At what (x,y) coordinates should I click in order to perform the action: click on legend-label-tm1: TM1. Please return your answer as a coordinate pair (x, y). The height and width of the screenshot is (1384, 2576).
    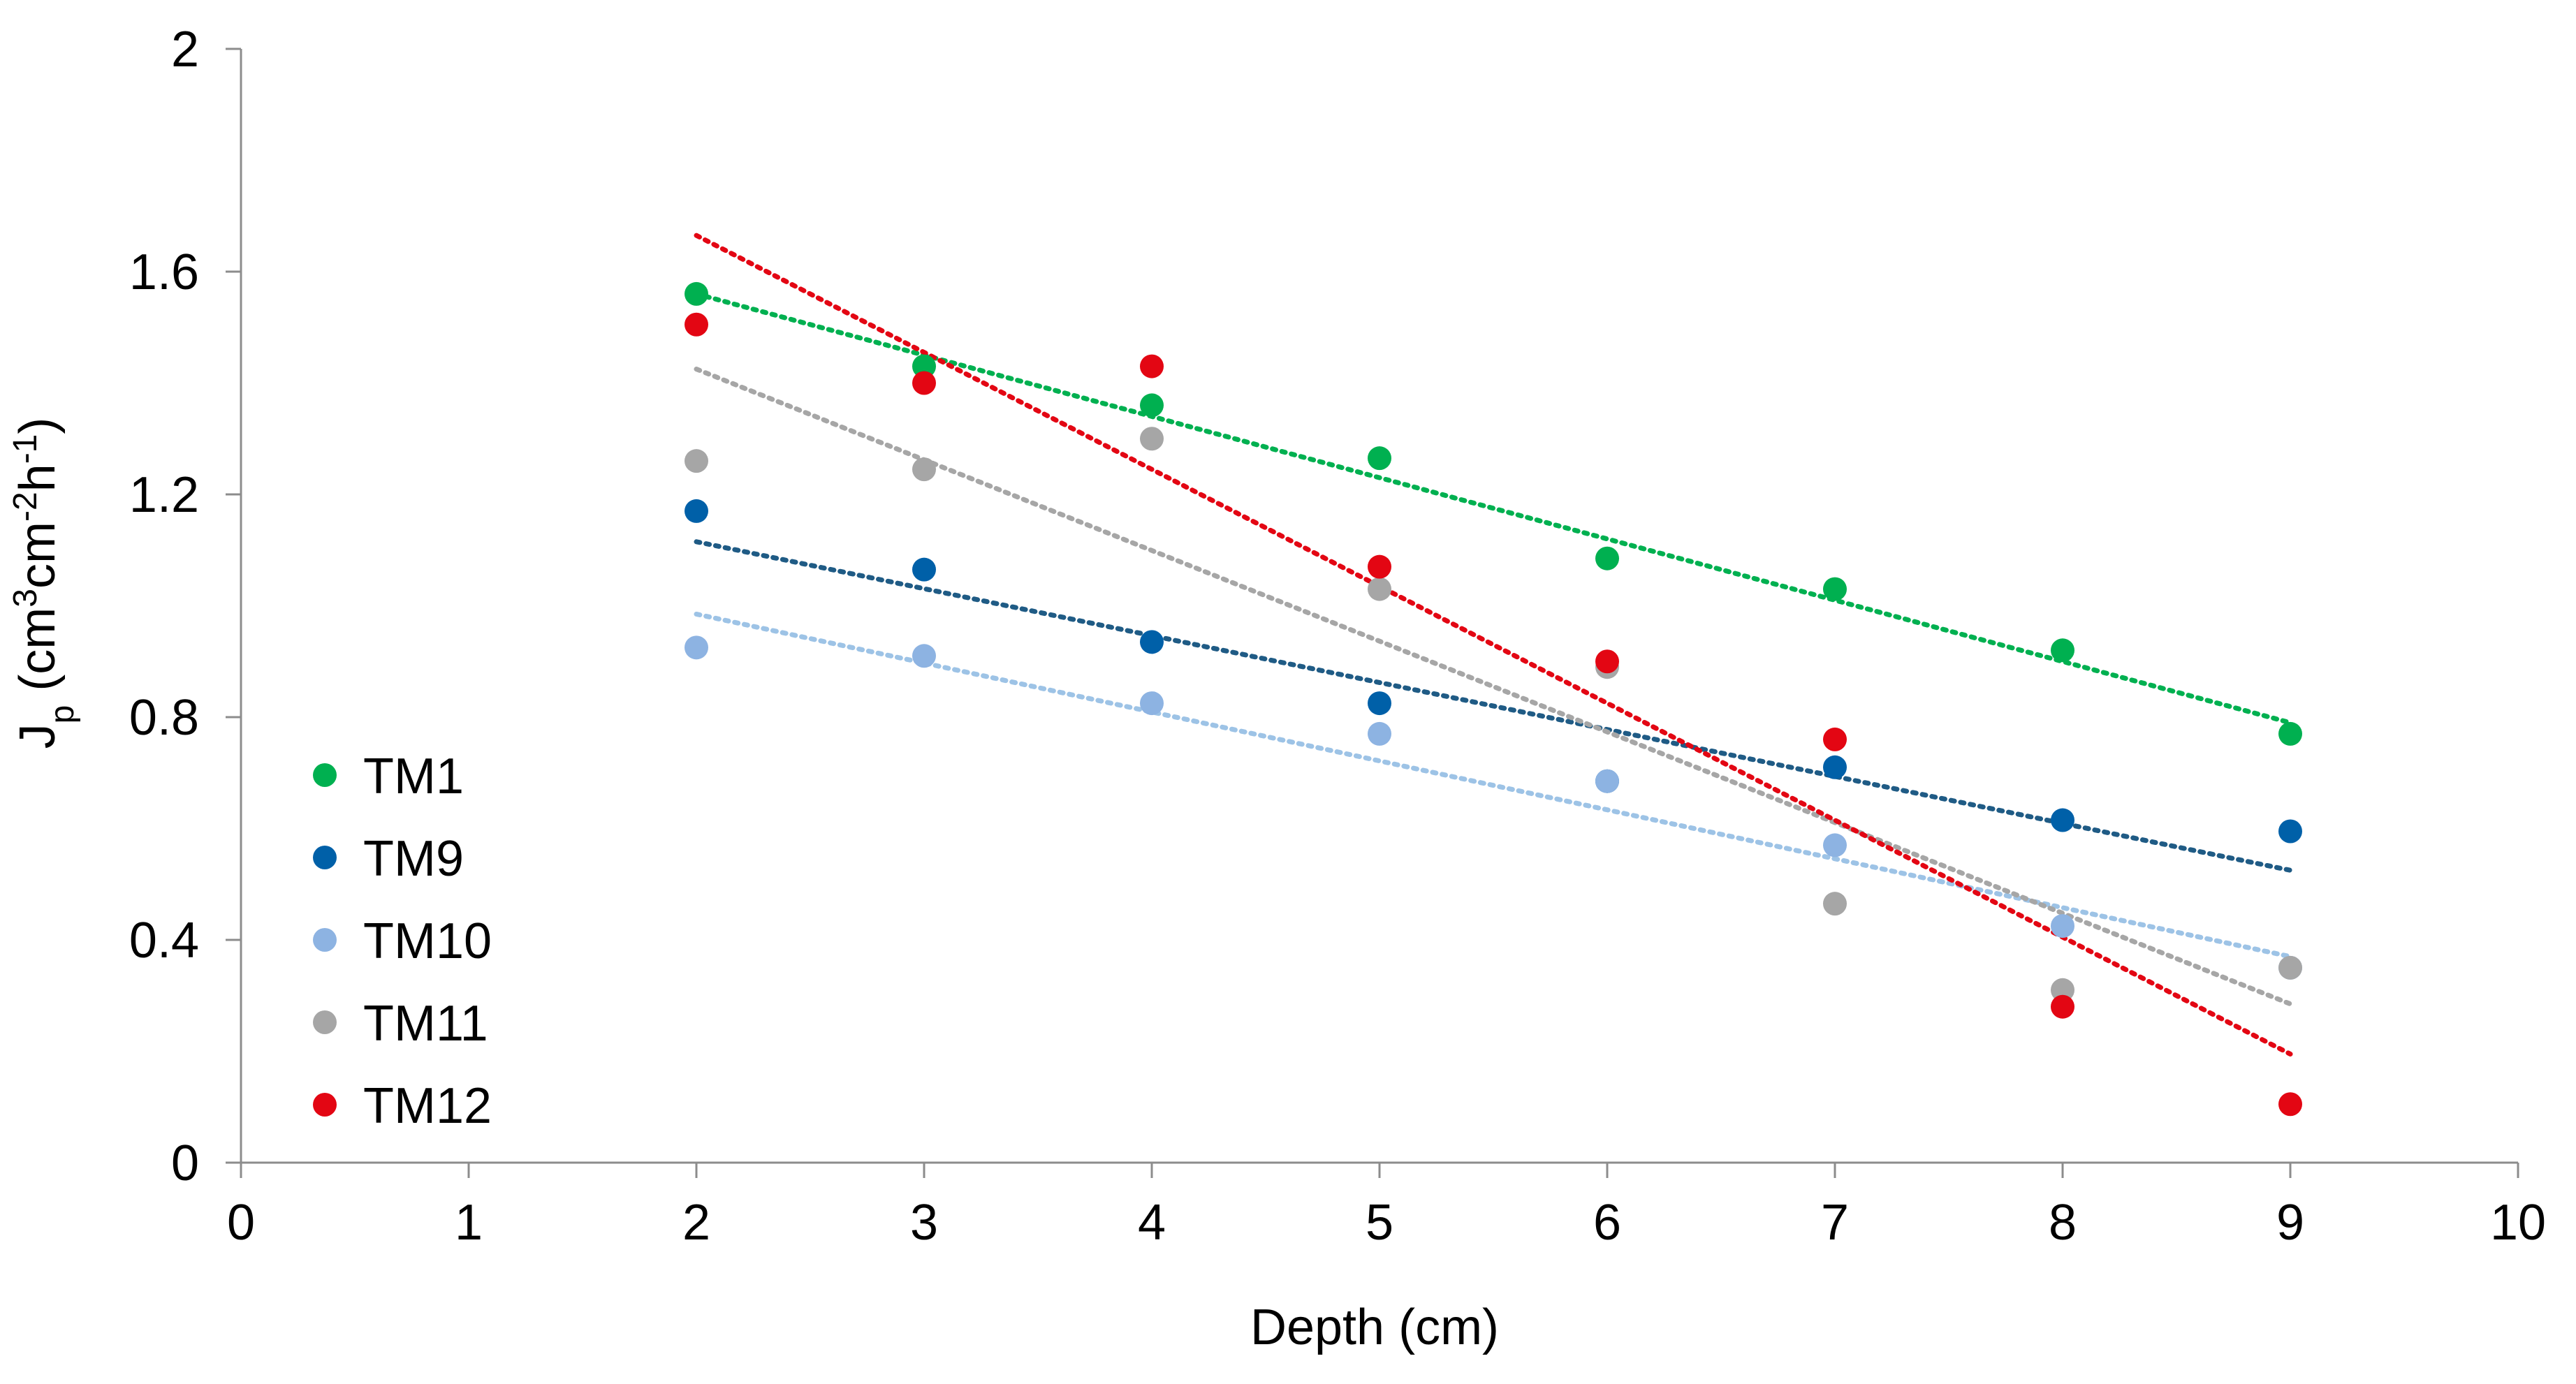
    Looking at the image, I should click on (413, 776).